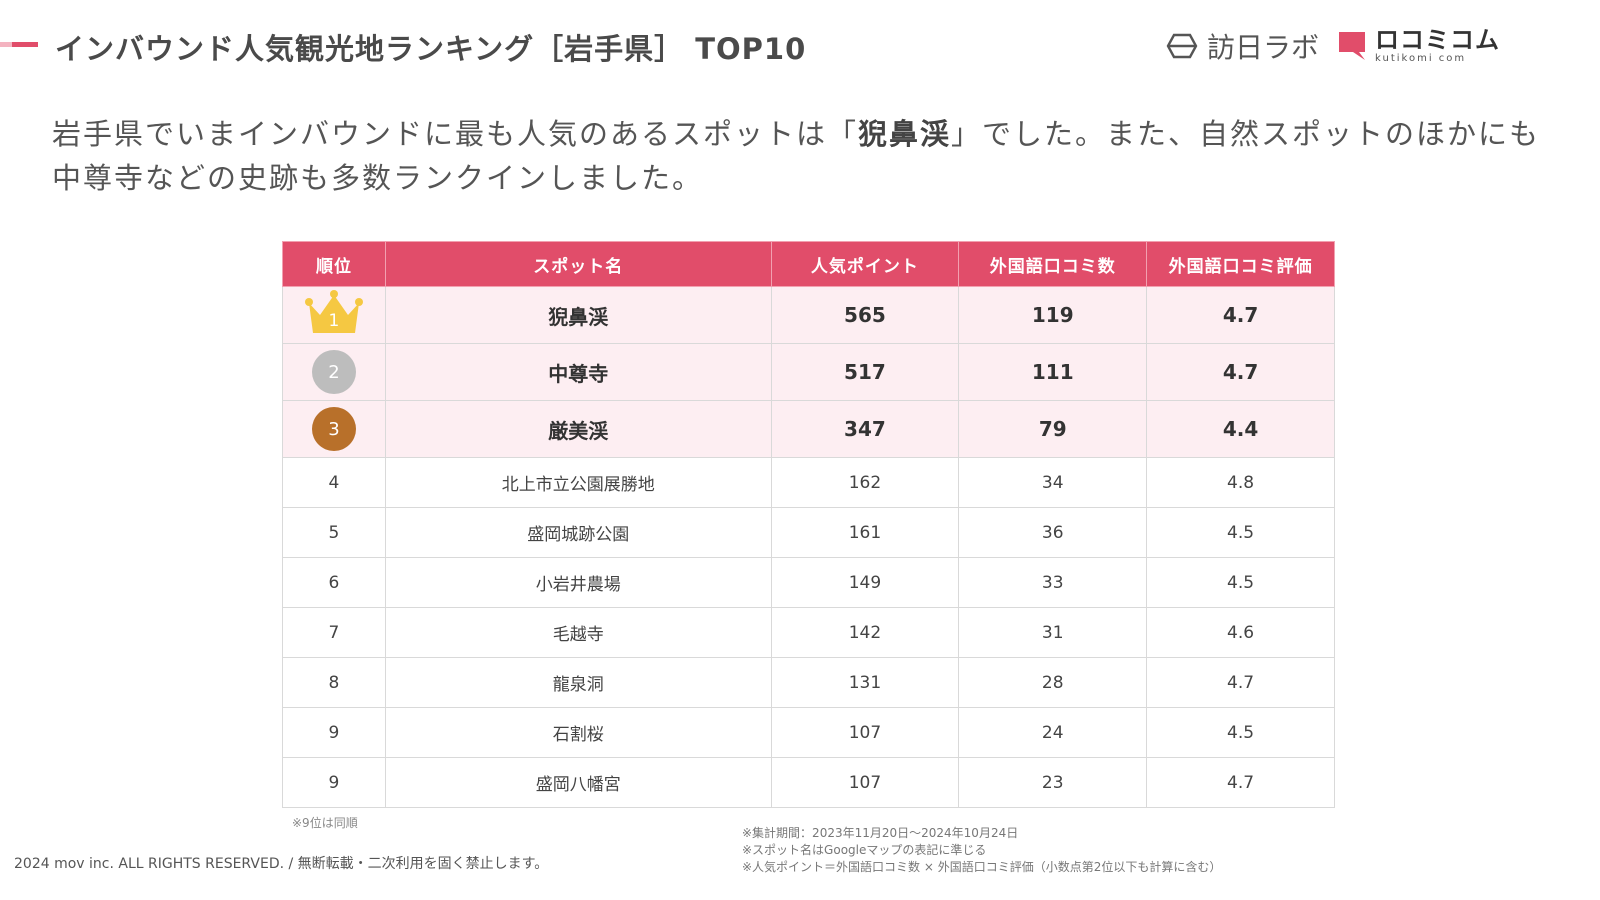 The image size is (1600, 900). I want to click on rank-cell: 6, so click(334, 582).